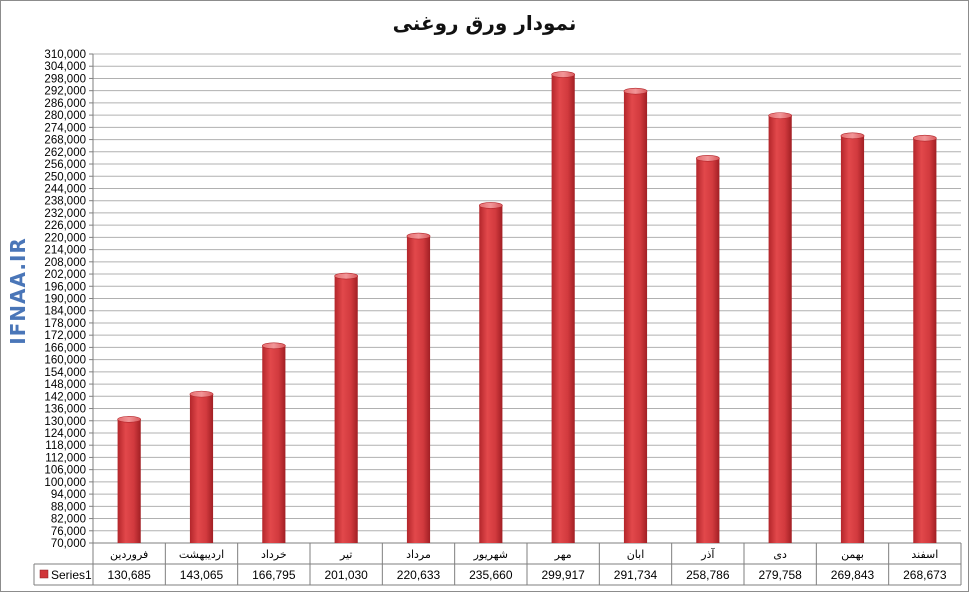 The height and width of the screenshot is (592, 969). I want to click on chart-title: نمودار ورق روغنی, so click(484, 23).